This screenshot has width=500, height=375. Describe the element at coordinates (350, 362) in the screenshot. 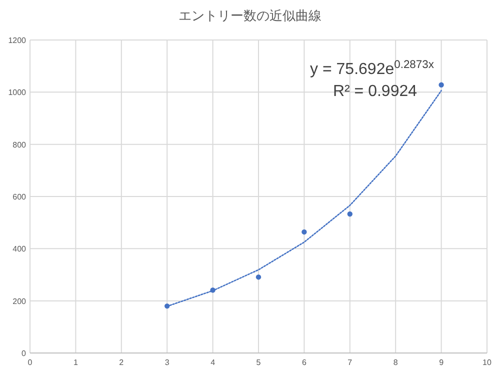

I see `x-tick-label: 7` at that location.